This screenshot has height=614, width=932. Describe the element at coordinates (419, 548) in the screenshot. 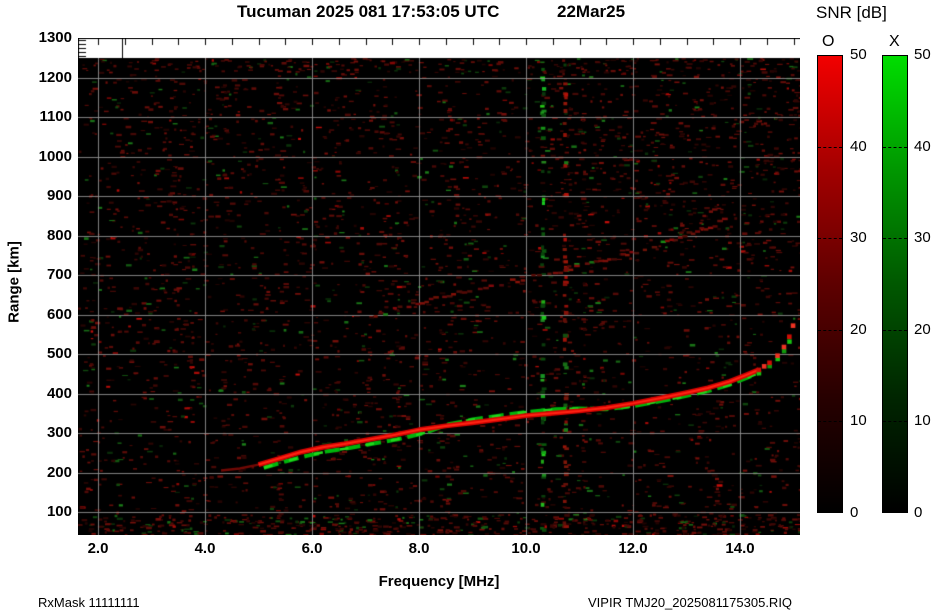

I see `x-tick-label: 8.0` at that location.